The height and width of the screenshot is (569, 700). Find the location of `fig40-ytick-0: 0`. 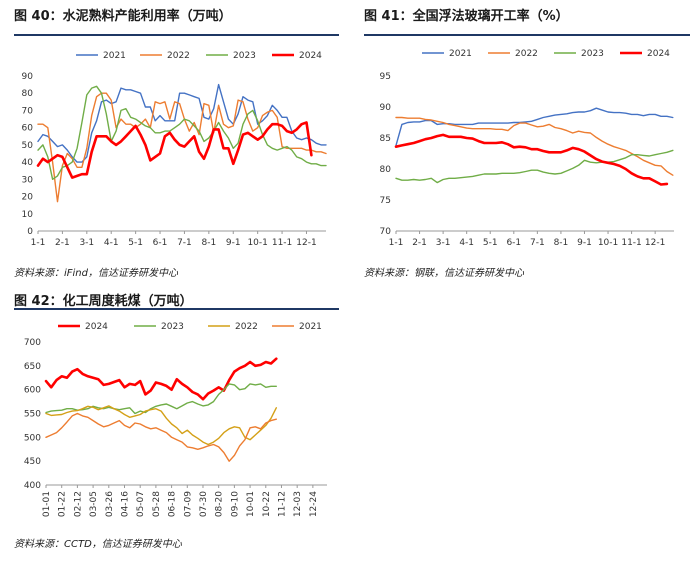

fig40-ytick-0: 0 is located at coordinates (30, 232).